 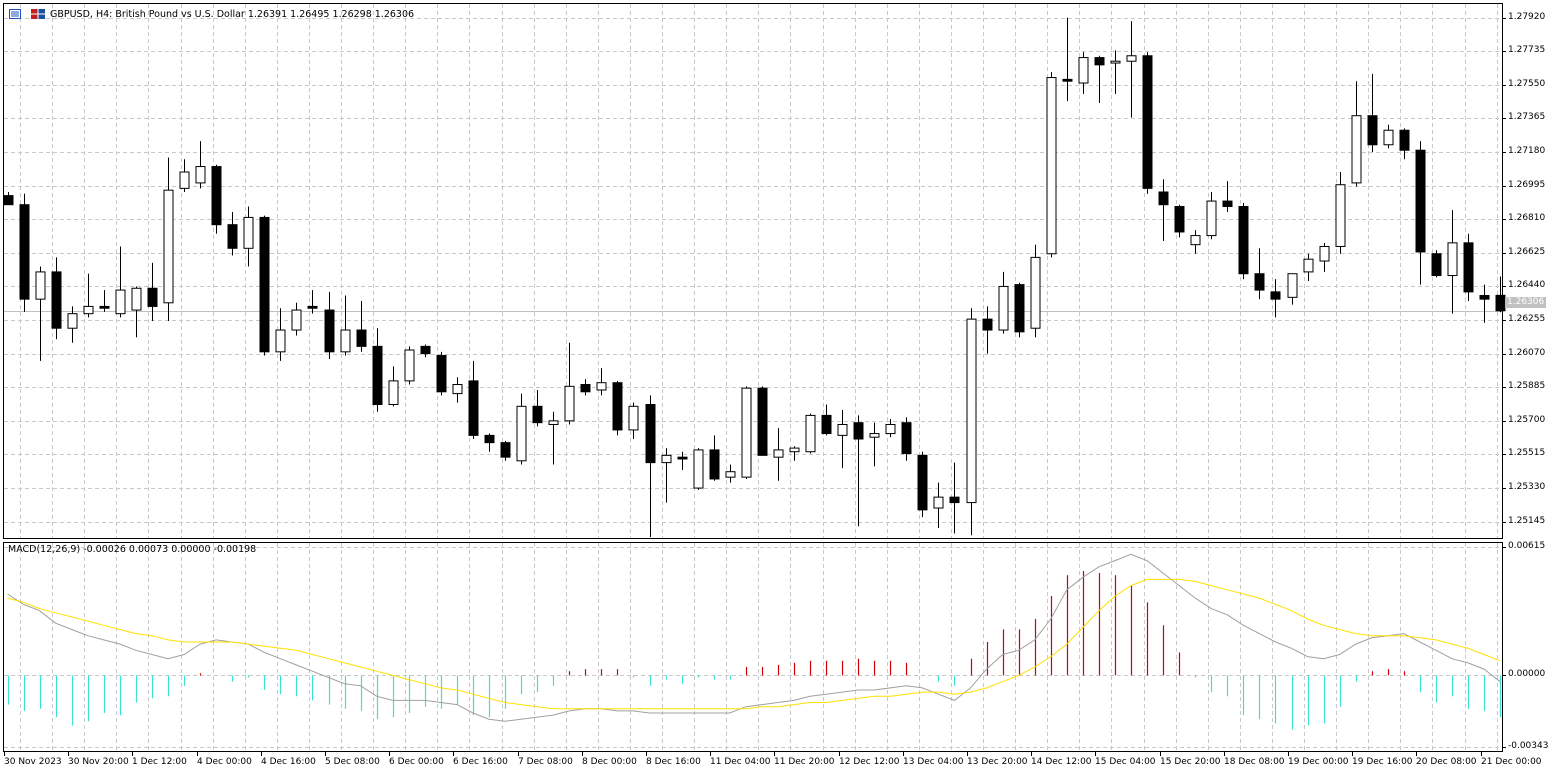 What do you see at coordinates (1527, 117) in the screenshot?
I see `price-axis-label: 1.27365` at bounding box center [1527, 117].